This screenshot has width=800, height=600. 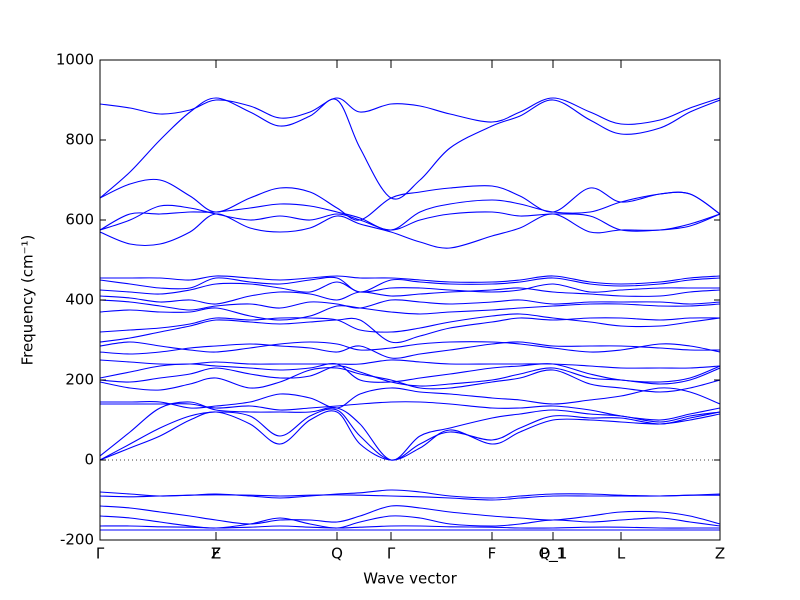 I want to click on x-tick-label: Q, so click(x=337, y=554).